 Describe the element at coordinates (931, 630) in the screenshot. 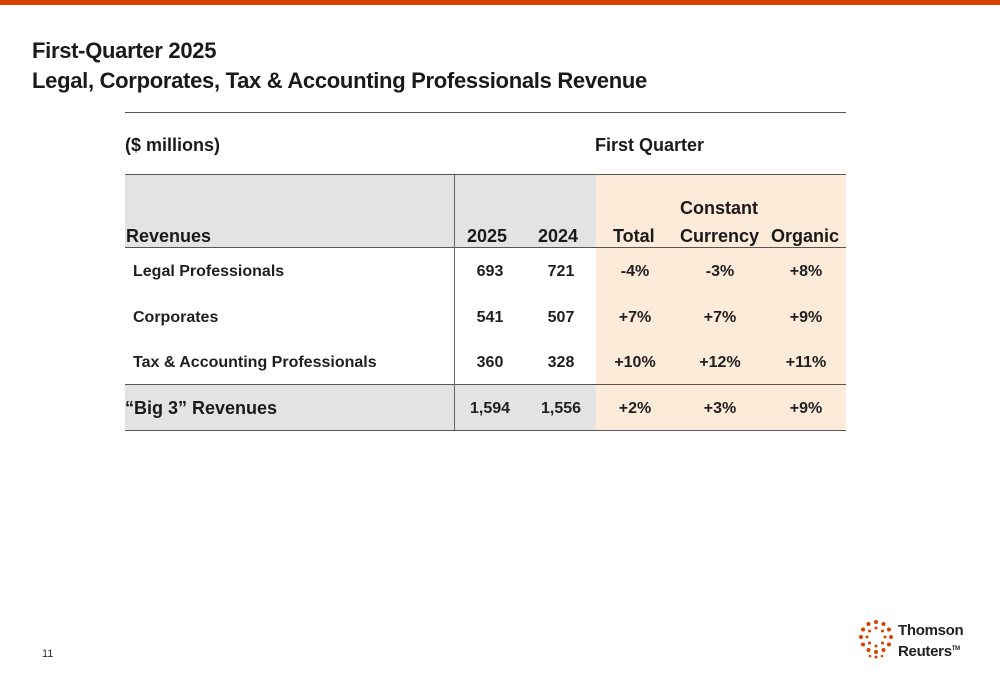

I see `logo-line-1: Thomson` at that location.